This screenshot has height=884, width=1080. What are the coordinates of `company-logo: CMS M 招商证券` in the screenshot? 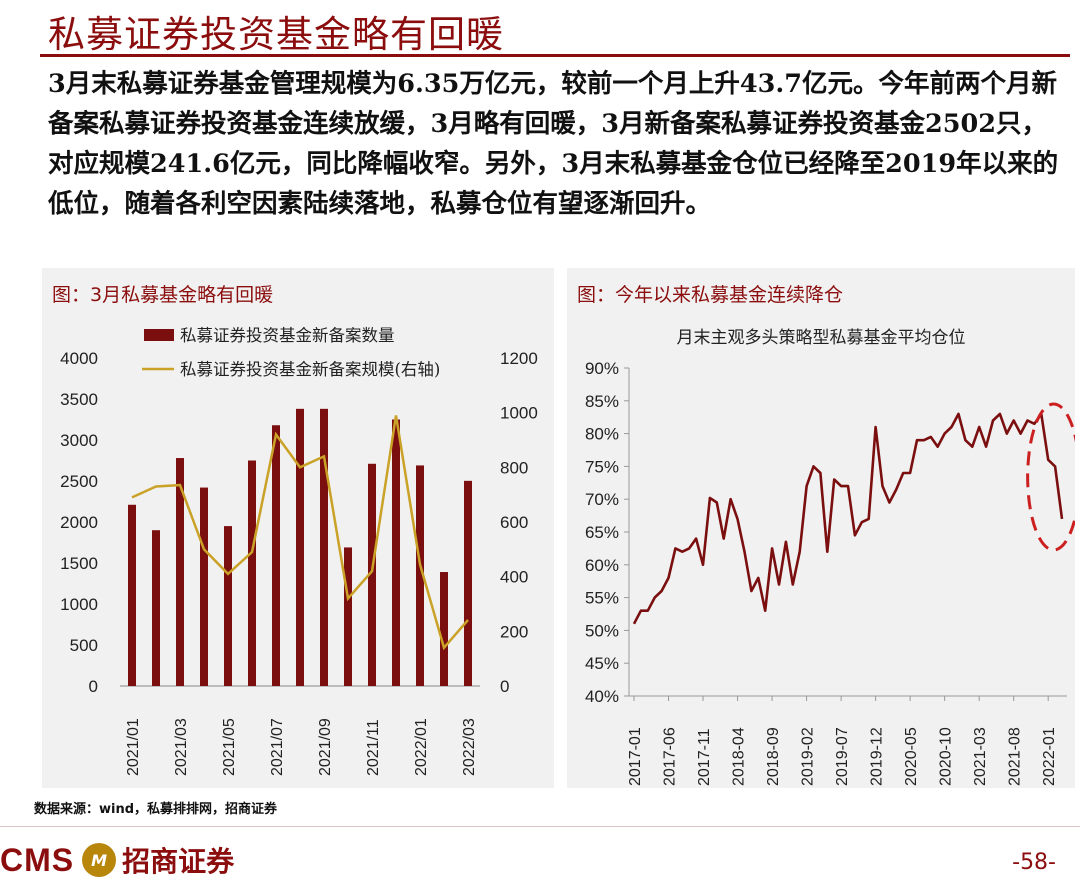 It's located at (117, 860).